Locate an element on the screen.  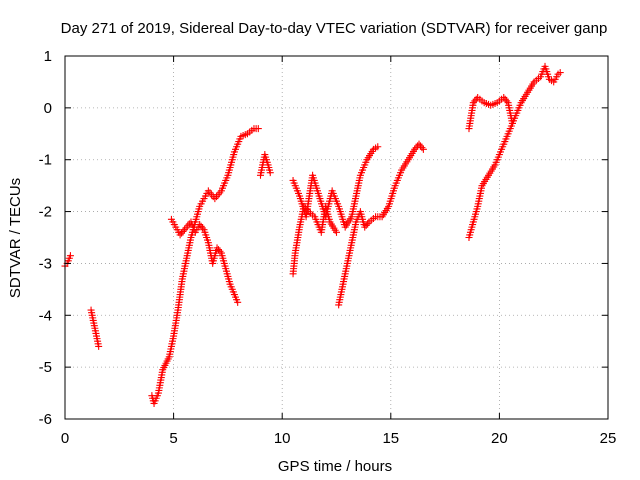
y-tick-label: -2 is located at coordinates (45, 212).